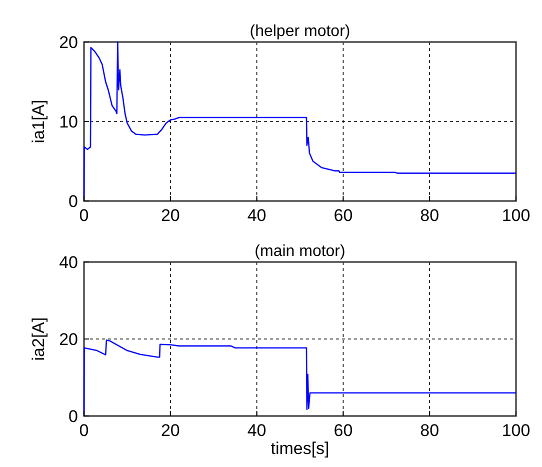 The width and height of the screenshot is (542, 467). I want to click on chart-title: (main motor), so click(300, 251).